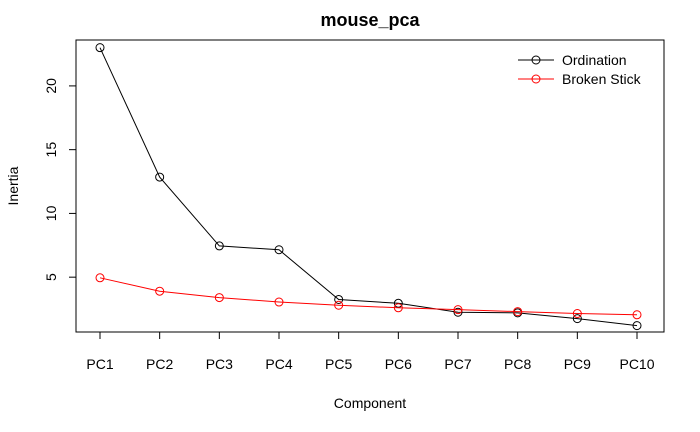 The image size is (700, 432). I want to click on x-tick-label: PC2, so click(159, 364).